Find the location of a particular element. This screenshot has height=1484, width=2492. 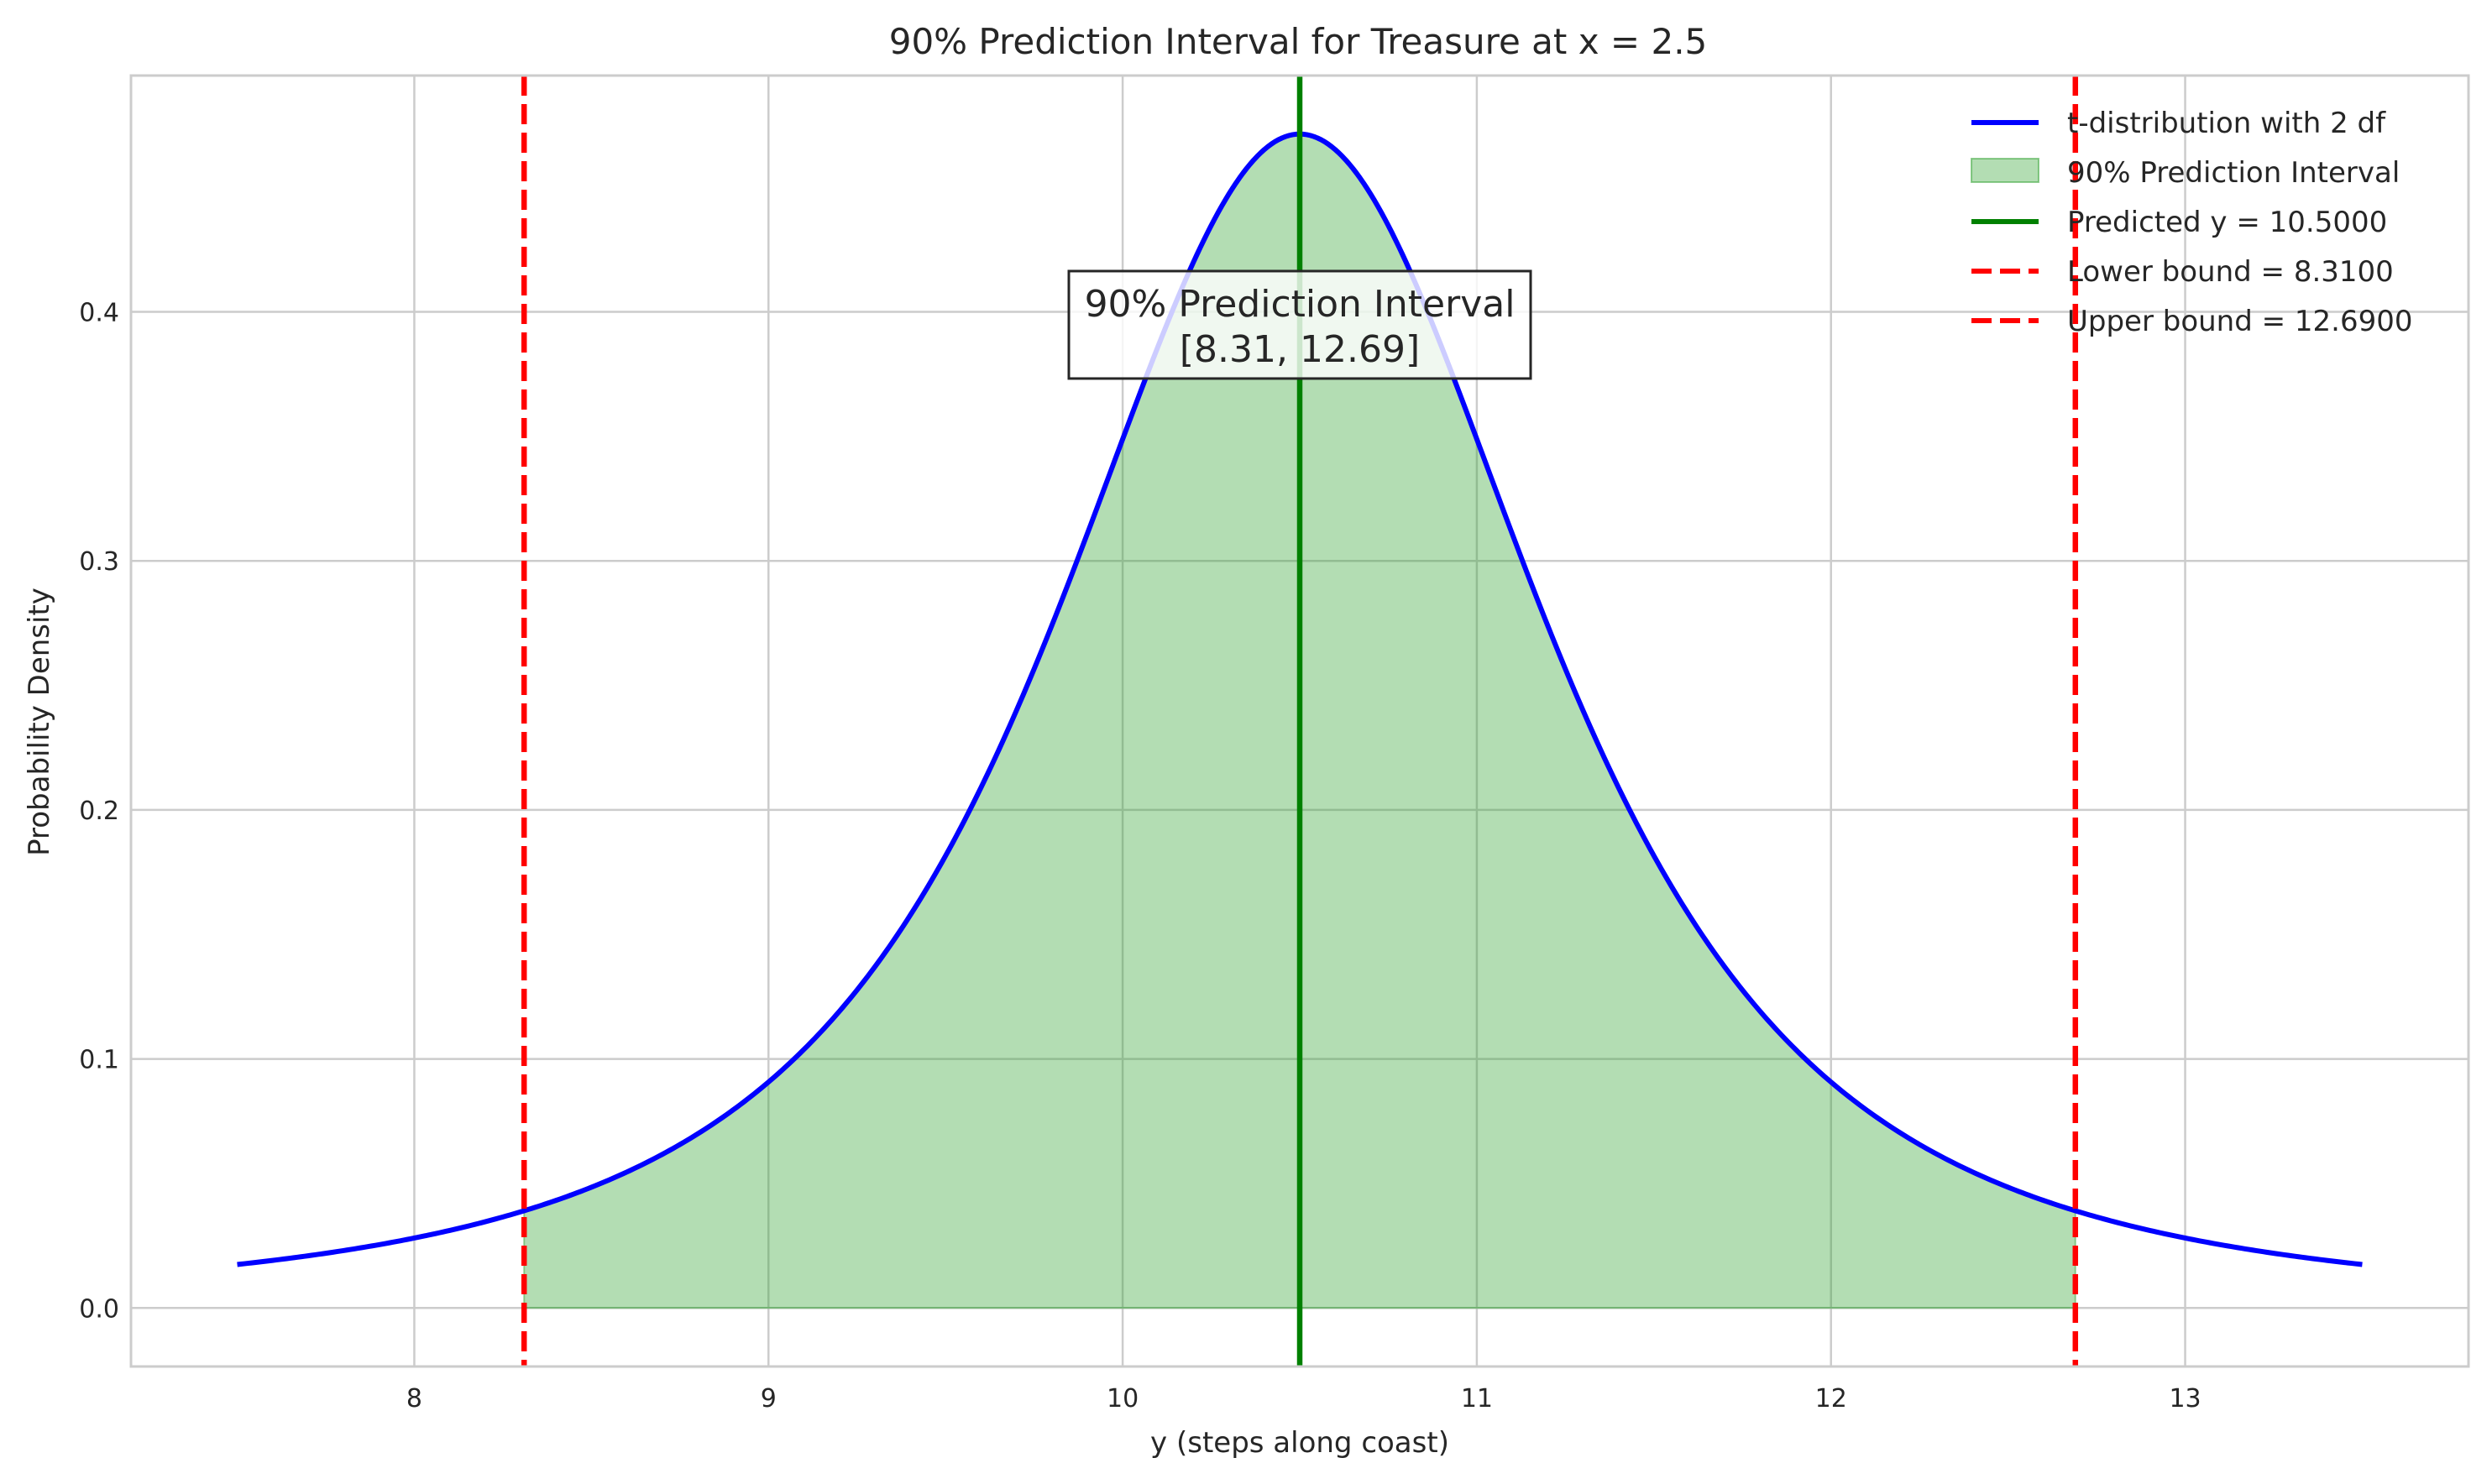

y-tick-label: 0.4 is located at coordinates (99, 313).